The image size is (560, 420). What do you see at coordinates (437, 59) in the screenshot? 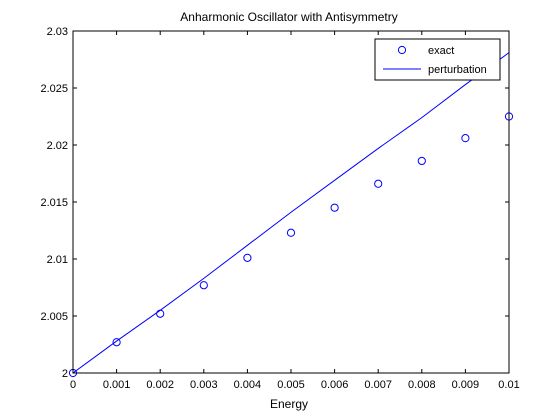
I see `legend-box` at bounding box center [437, 59].